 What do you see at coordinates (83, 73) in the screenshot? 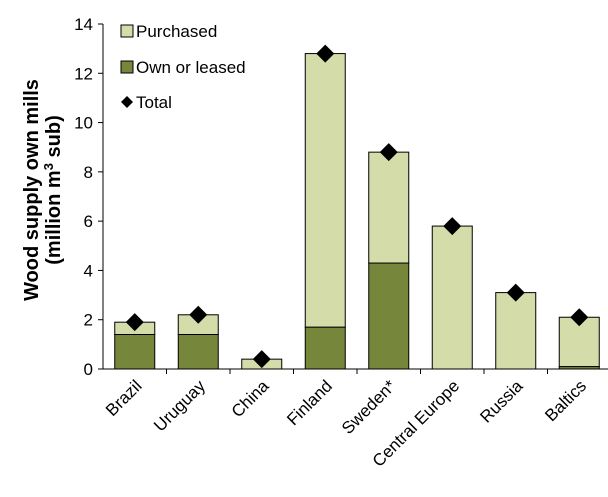
I see `y-tick-label: 12` at bounding box center [83, 73].